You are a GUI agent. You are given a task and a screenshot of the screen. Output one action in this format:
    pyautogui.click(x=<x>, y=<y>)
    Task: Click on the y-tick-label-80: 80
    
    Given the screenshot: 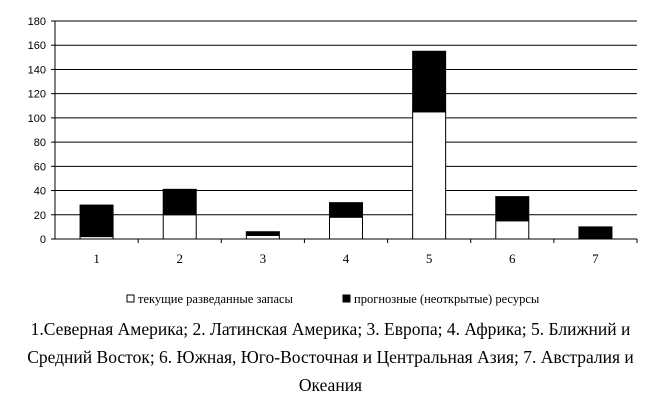 What is the action you would take?
    pyautogui.click(x=40, y=143)
    